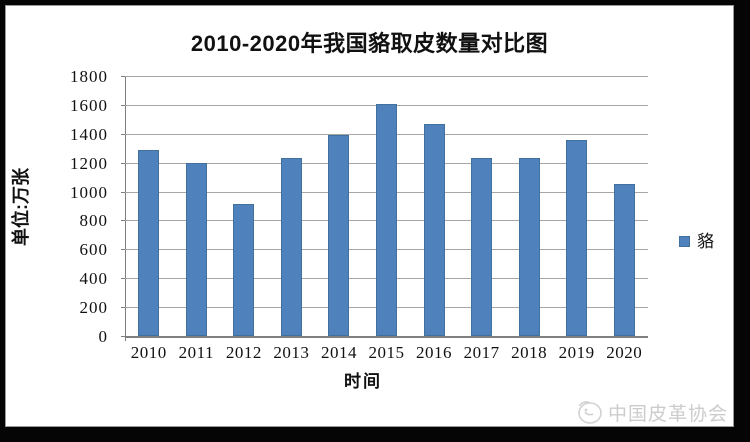  Describe the element at coordinates (244, 269) in the screenshot. I see `bar-2012` at that location.